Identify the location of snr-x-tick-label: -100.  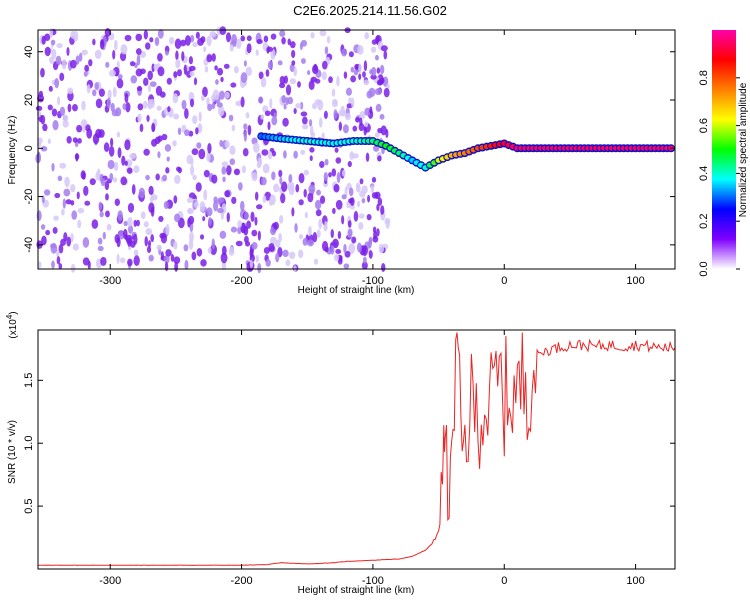
(373, 581).